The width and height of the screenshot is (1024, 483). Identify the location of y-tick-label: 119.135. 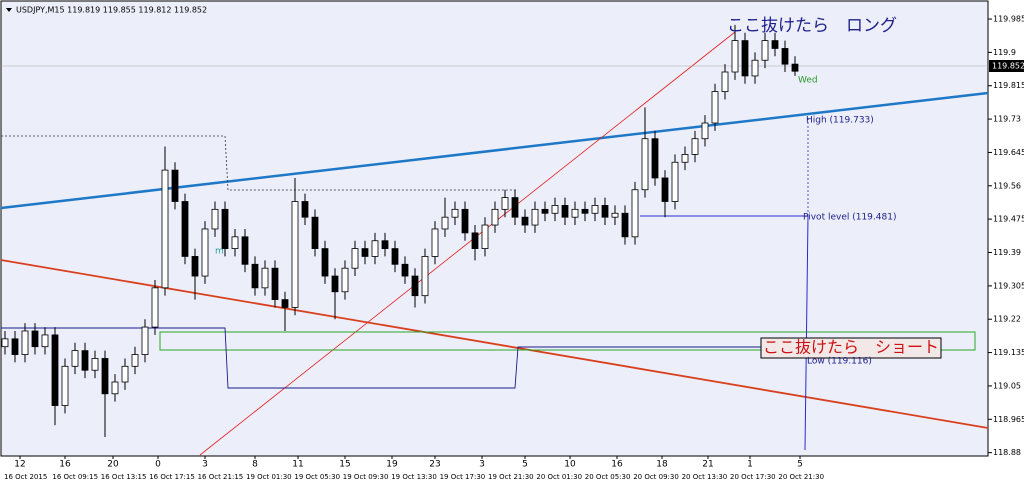
(1008, 352).